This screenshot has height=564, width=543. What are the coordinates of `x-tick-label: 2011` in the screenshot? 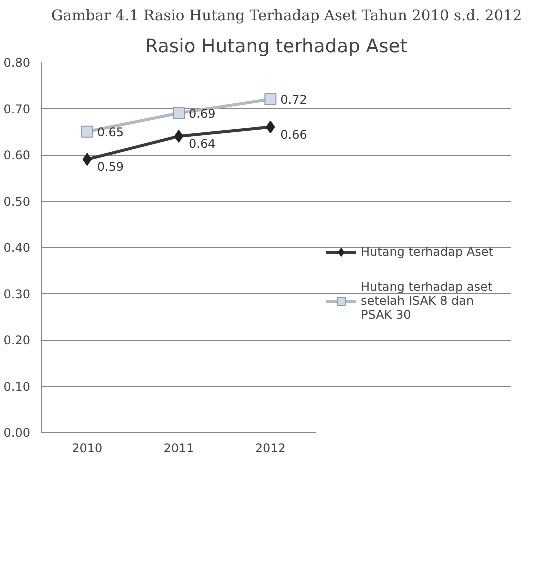 It's located at (179, 449).